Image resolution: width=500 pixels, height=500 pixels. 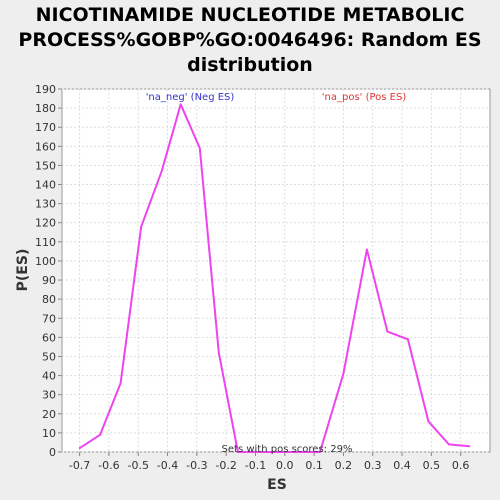 What do you see at coordinates (49, 395) in the screenshot?
I see `y-tick-label: 30` at bounding box center [49, 395].